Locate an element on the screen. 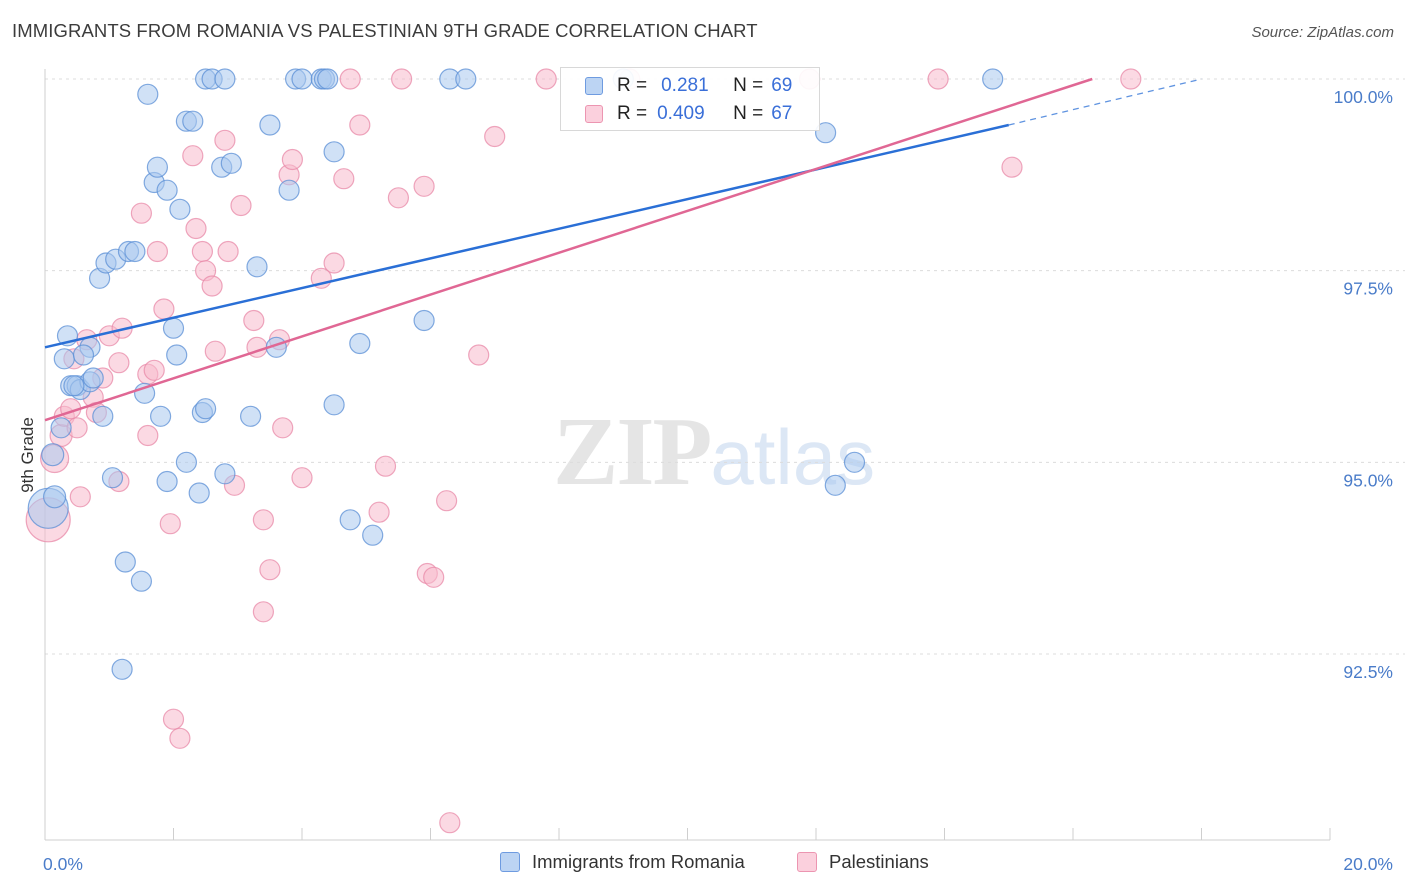 The width and height of the screenshot is (1406, 892). watermark-zip: ZIP is located at coordinates (632, 452).